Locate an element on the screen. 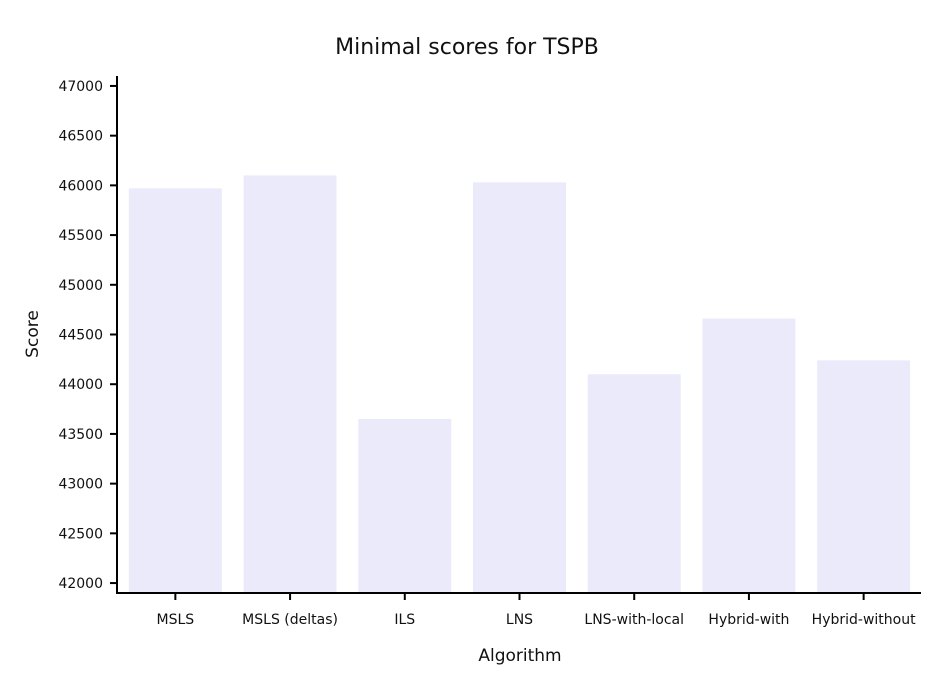 This screenshot has height=673, width=928. x-tick-label-3: LNS is located at coordinates (519, 620).